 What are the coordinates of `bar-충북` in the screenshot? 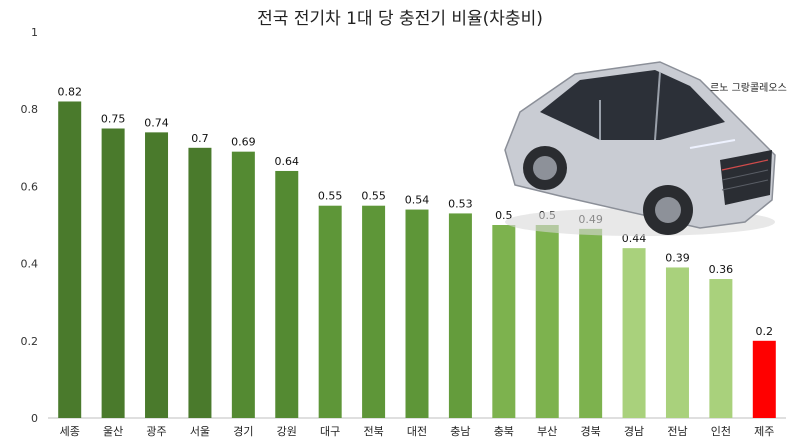 It's located at (504, 321).